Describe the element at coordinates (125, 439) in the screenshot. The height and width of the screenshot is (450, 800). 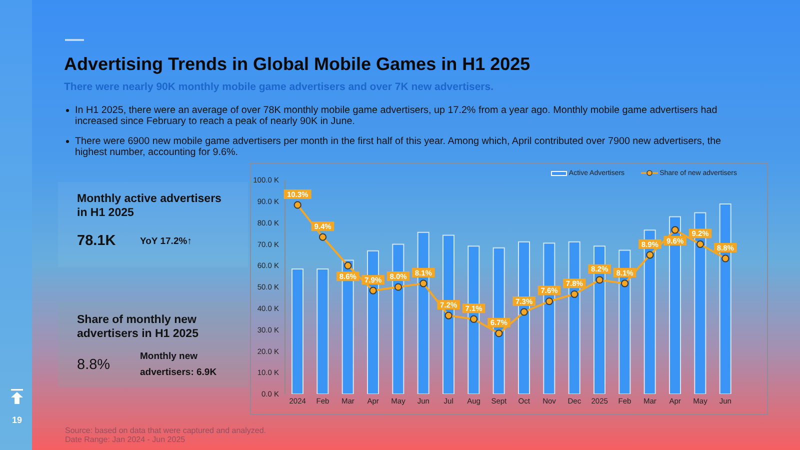
I see `text: Date Range: Jan 2024 - Jun 2025` at that location.